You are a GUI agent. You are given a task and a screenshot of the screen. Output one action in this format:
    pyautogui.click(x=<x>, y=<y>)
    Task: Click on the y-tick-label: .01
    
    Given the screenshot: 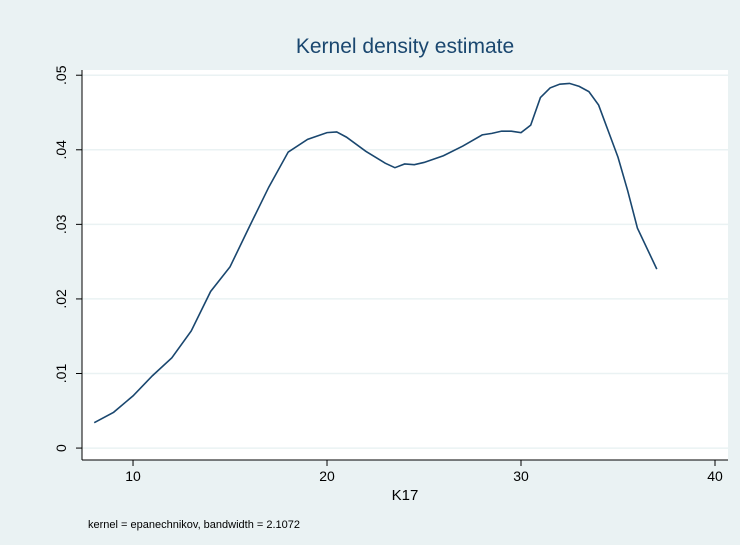 What is the action you would take?
    pyautogui.click(x=61, y=374)
    